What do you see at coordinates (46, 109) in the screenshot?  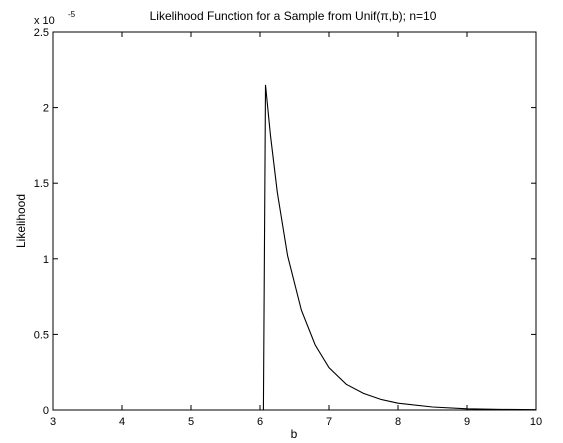 I see `y-tick-label: 2` at bounding box center [46, 109].